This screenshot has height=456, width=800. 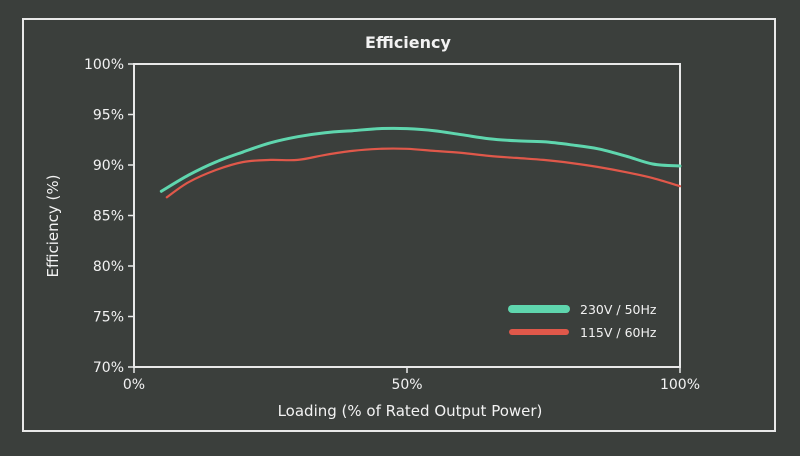 I want to click on legend-label: 115V / 60Hz, so click(x=618, y=332).